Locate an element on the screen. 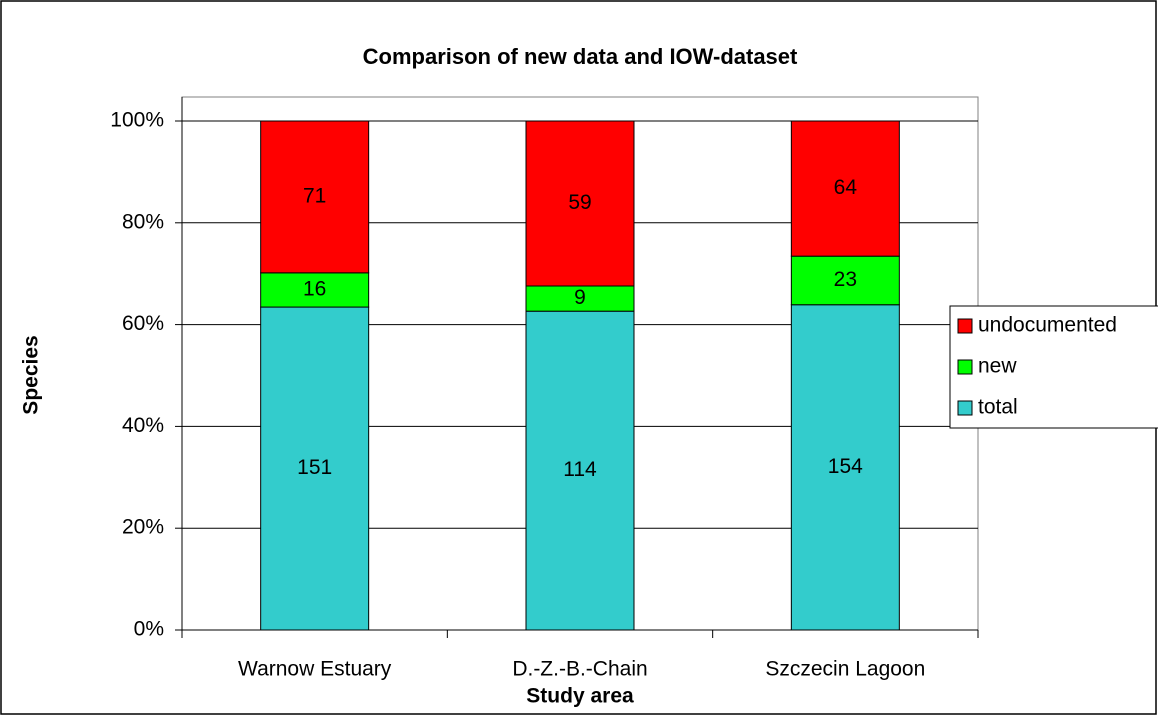 This screenshot has width=1158, height=716. data-label: 151 is located at coordinates (314, 467).